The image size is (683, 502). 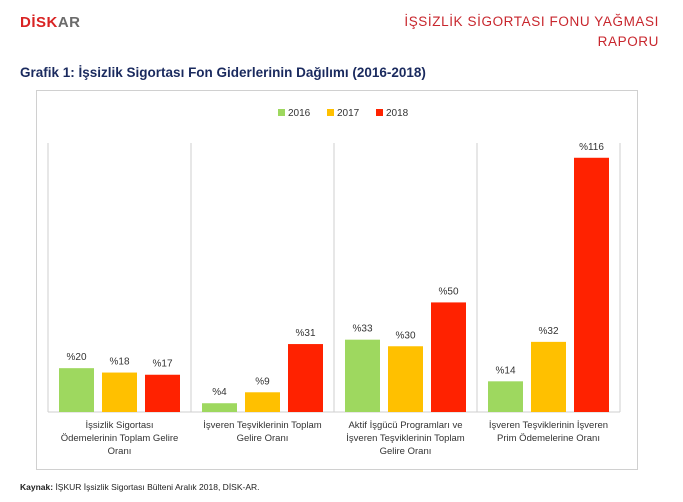 I want to click on legend-swatch-2017, so click(x=330, y=112).